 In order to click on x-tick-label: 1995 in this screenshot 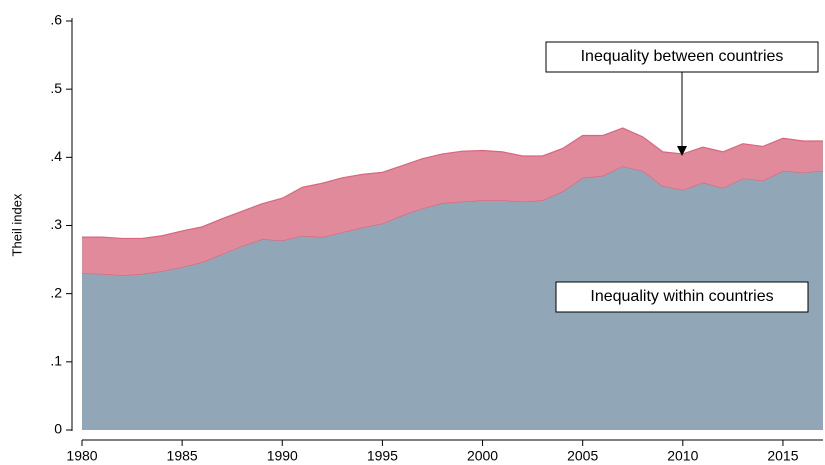, I will do `click(382, 456)`.